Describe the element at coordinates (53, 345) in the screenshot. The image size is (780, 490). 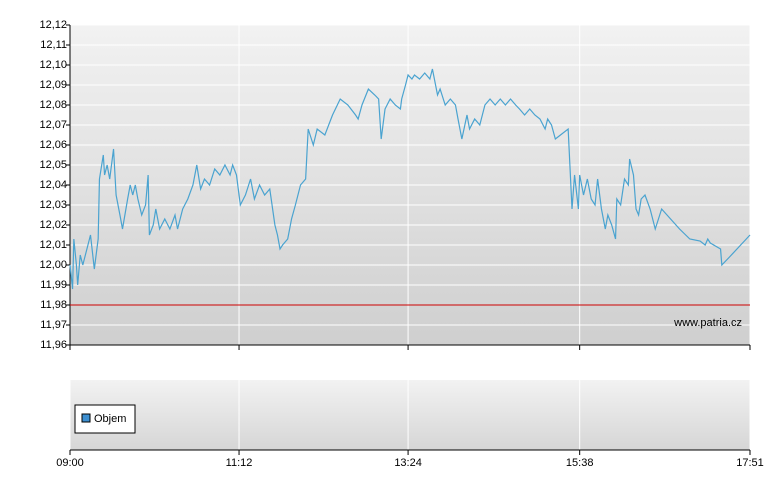
I see `y-tick-label: 11,96` at that location.